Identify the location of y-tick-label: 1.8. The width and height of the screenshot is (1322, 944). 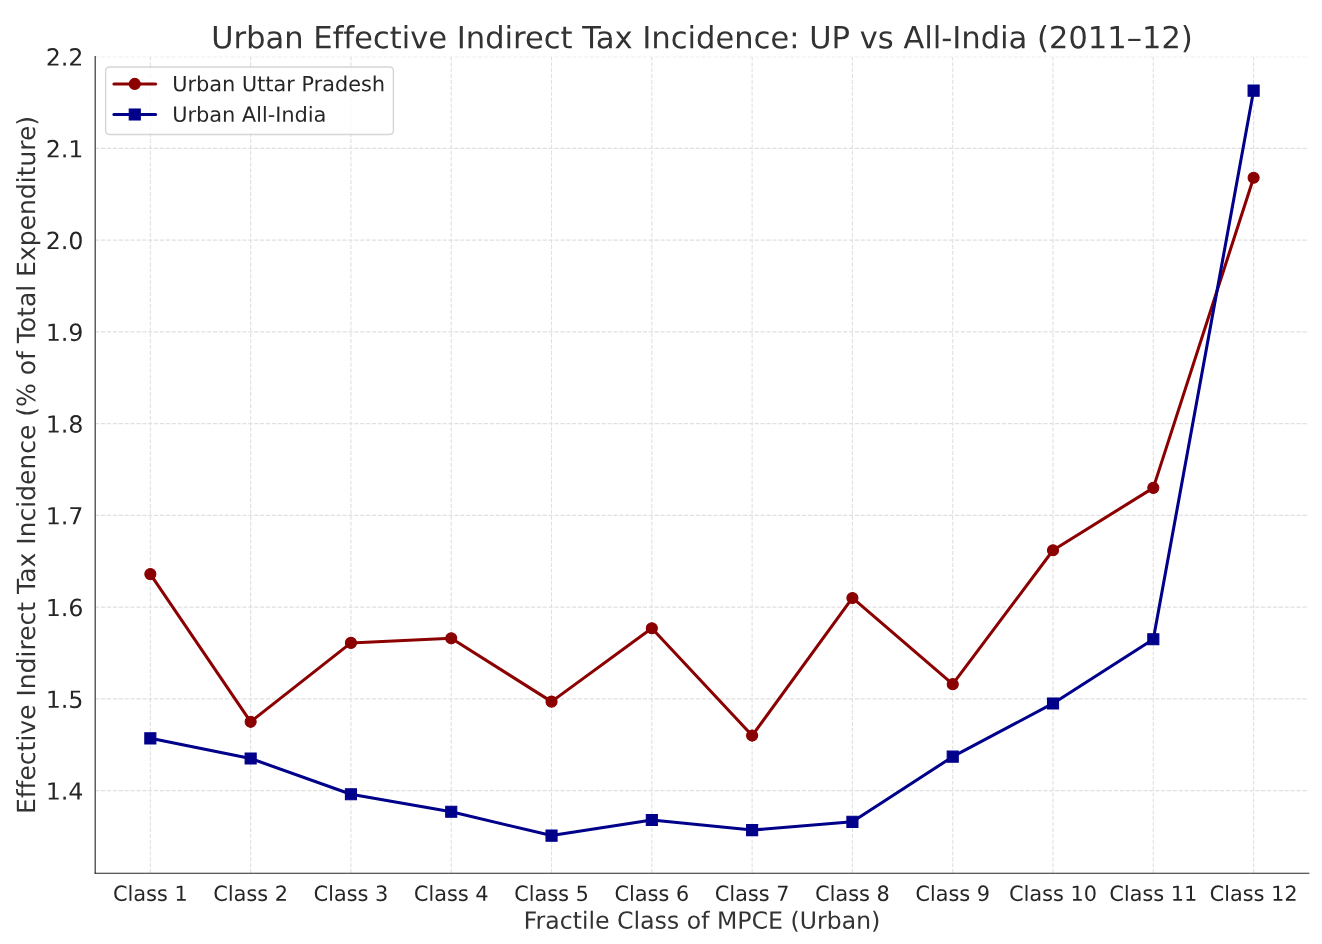
(65, 424).